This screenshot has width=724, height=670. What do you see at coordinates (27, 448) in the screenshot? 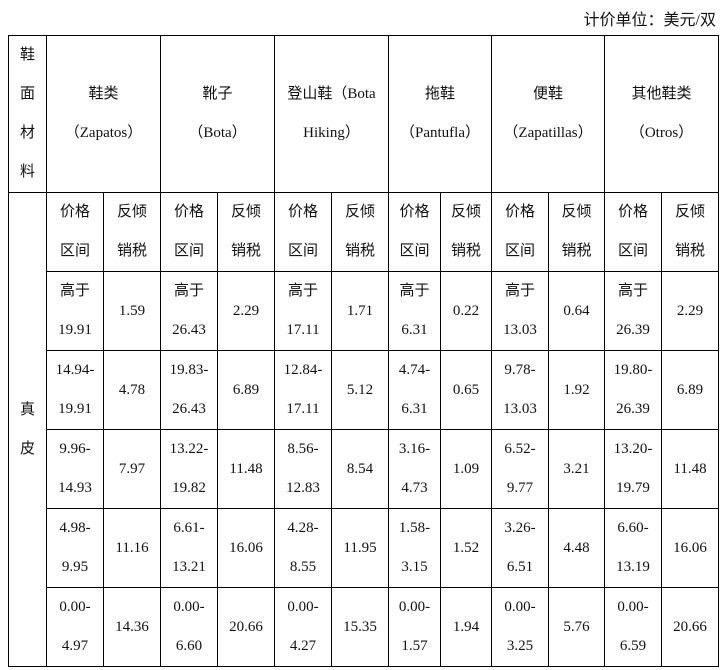
I see `material-char: 皮` at bounding box center [27, 448].